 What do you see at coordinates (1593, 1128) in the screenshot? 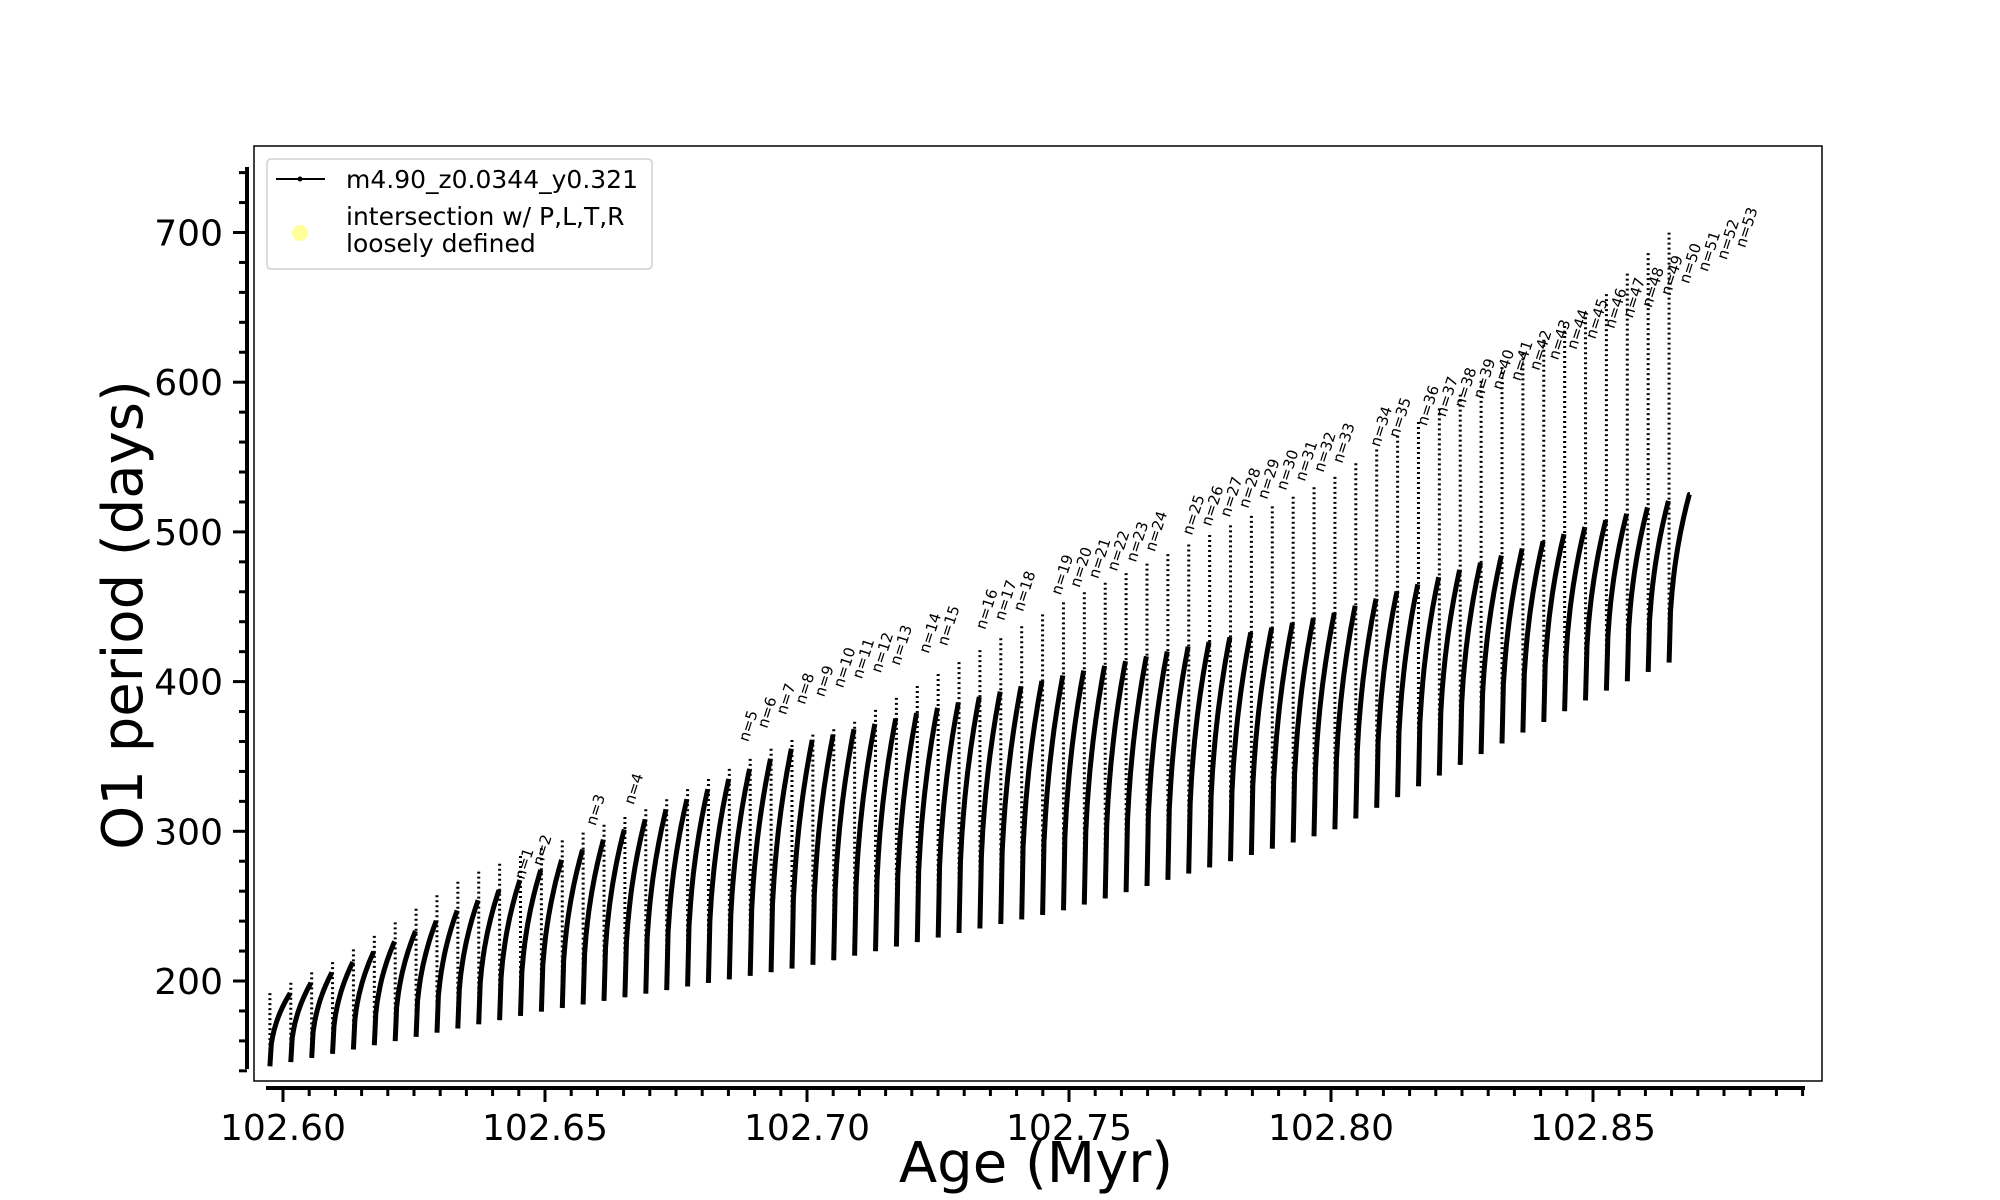
I see `x-tick-label: 102.85` at bounding box center [1593, 1128].